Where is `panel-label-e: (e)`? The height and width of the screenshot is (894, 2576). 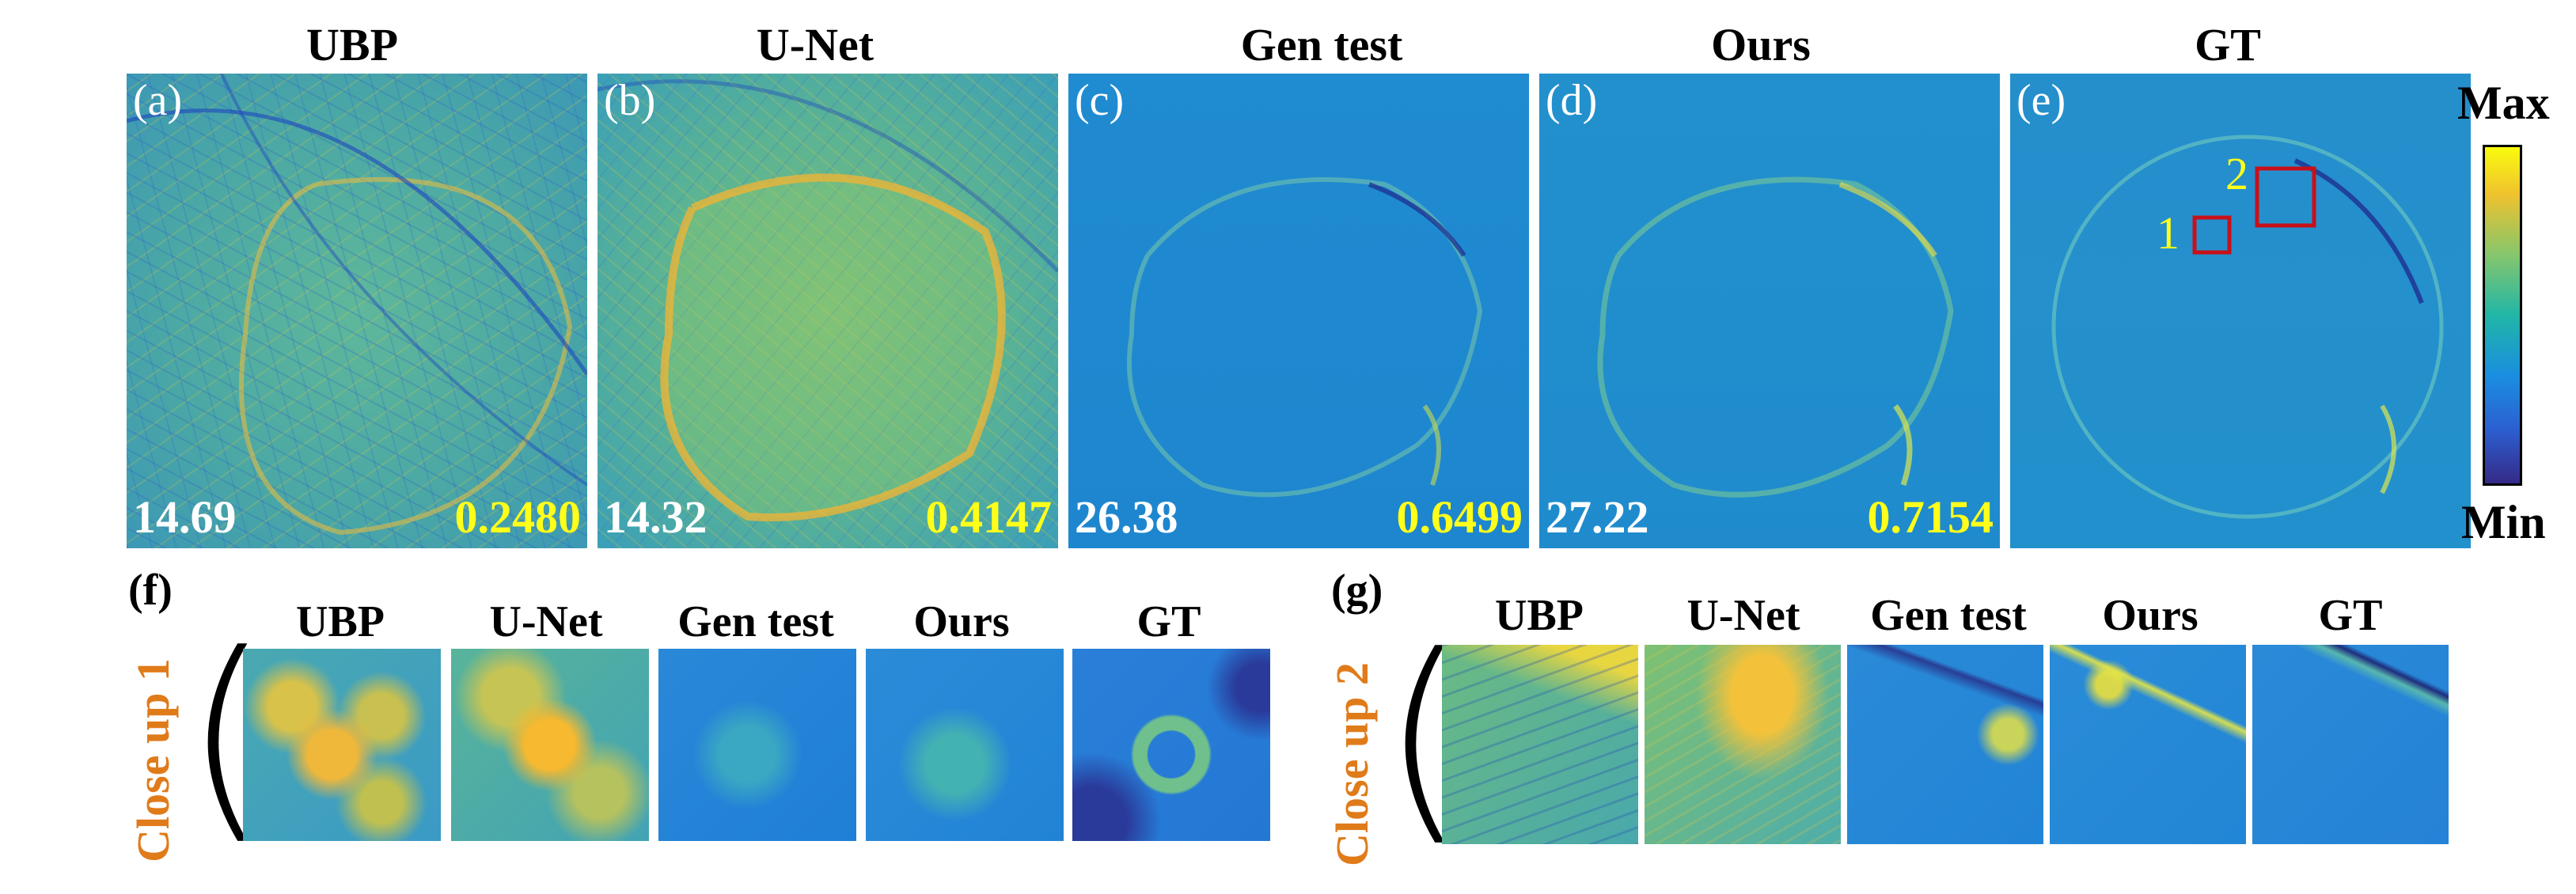
panel-label-e: (e) is located at coordinates (2041, 101).